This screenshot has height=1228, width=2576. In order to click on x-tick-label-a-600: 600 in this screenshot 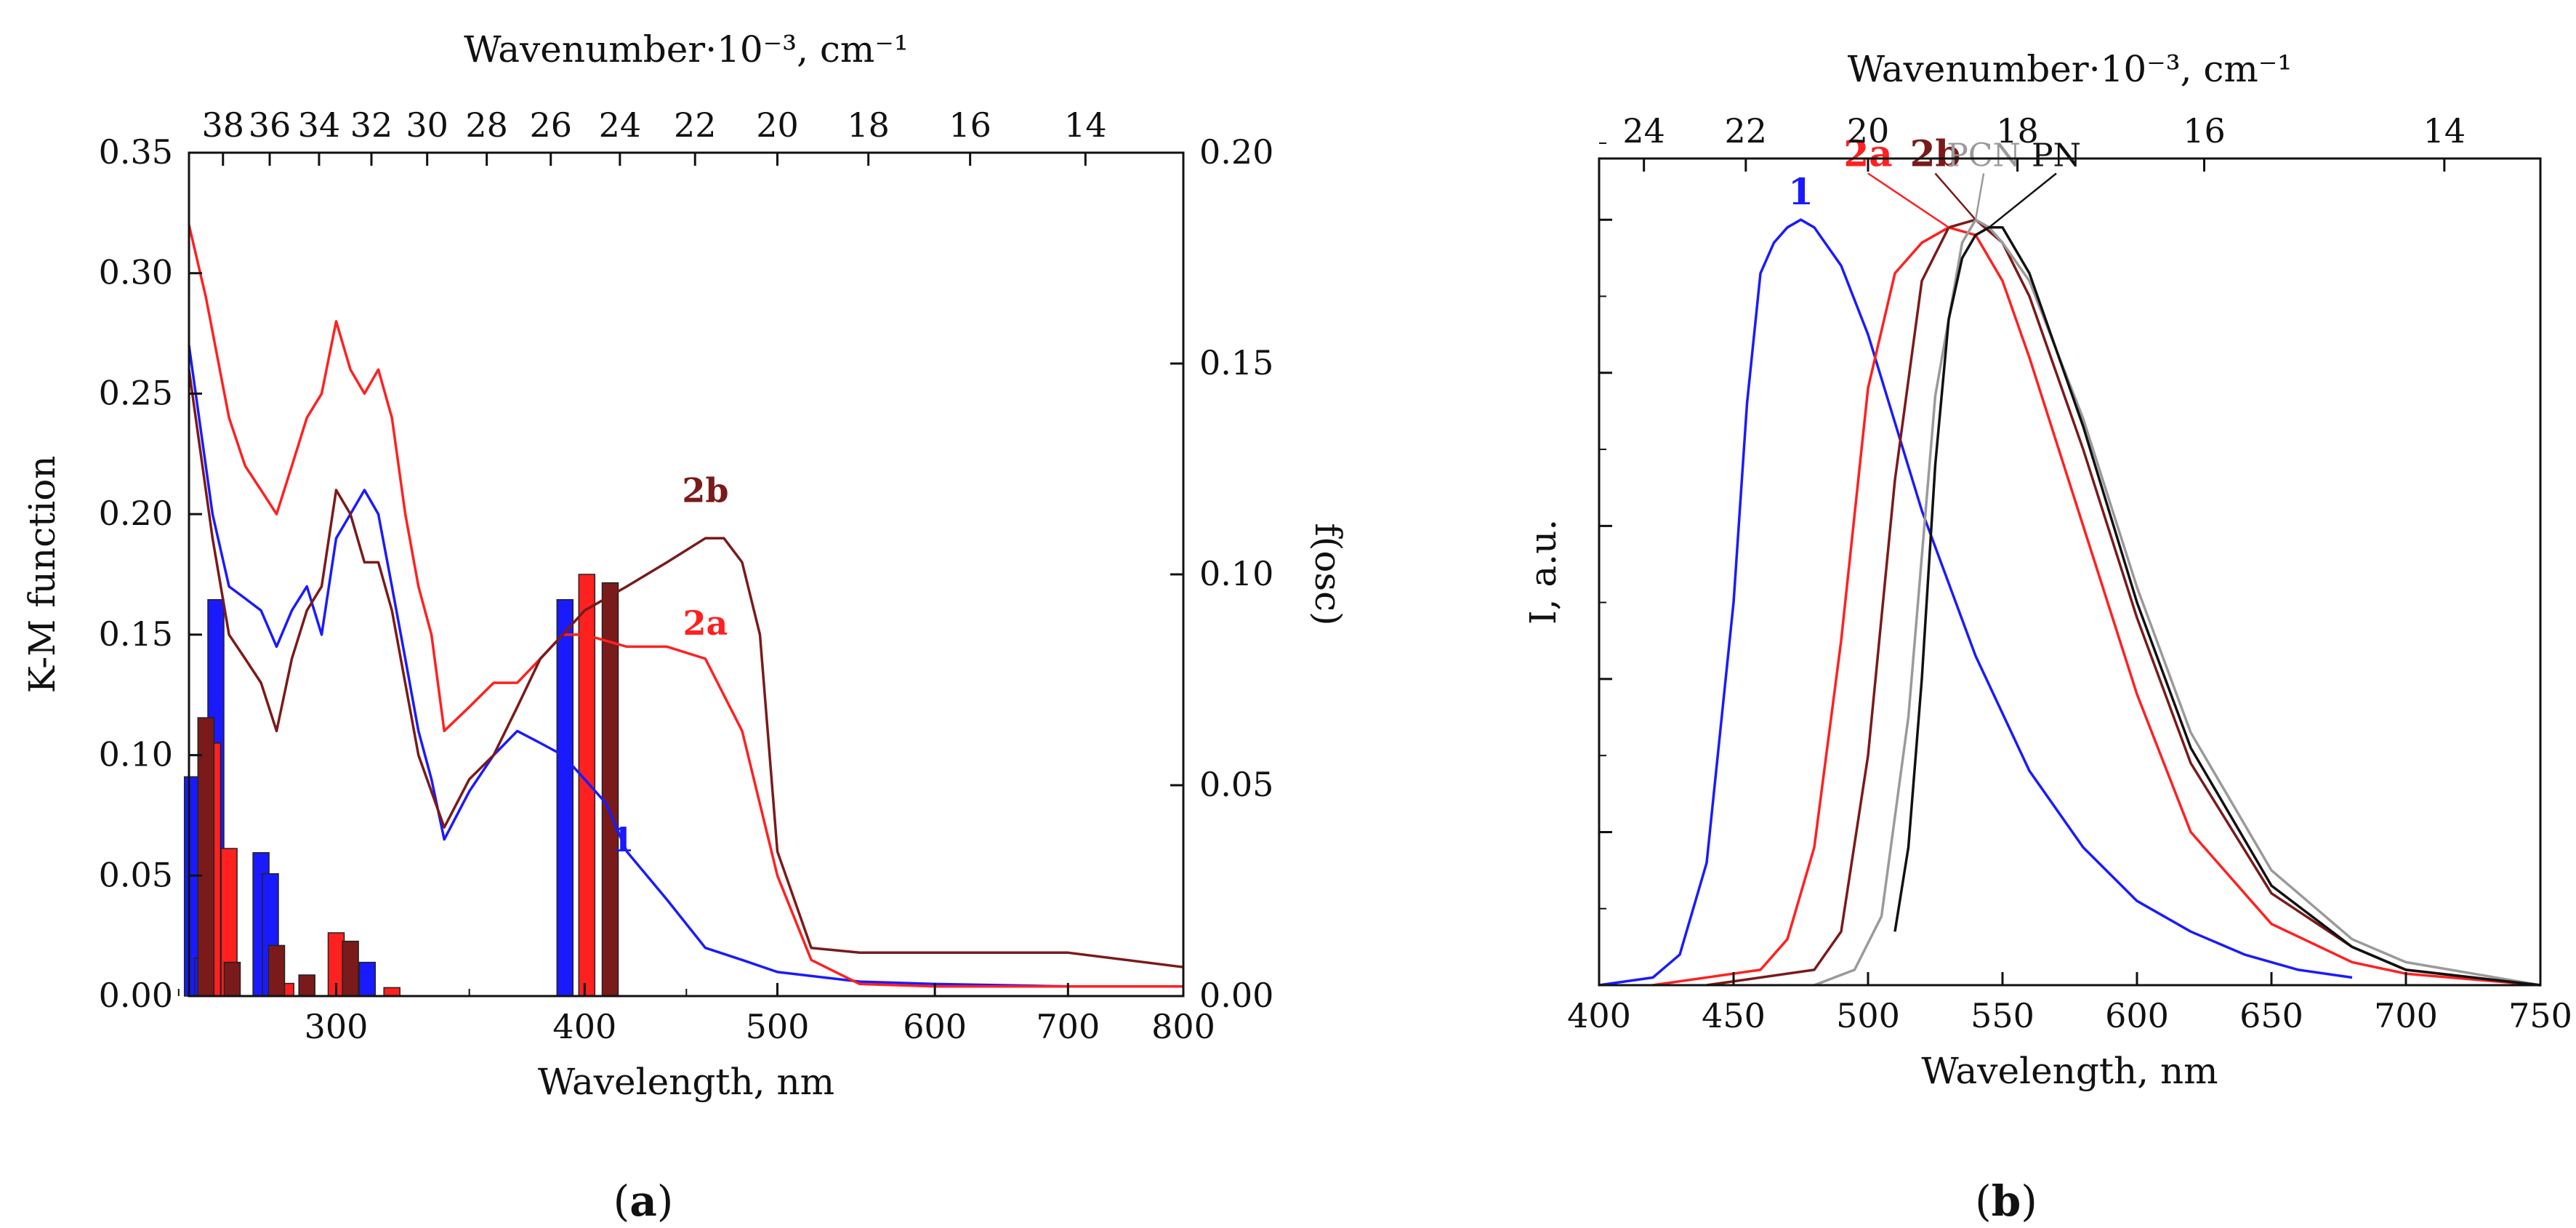, I will do `click(935, 1026)`.